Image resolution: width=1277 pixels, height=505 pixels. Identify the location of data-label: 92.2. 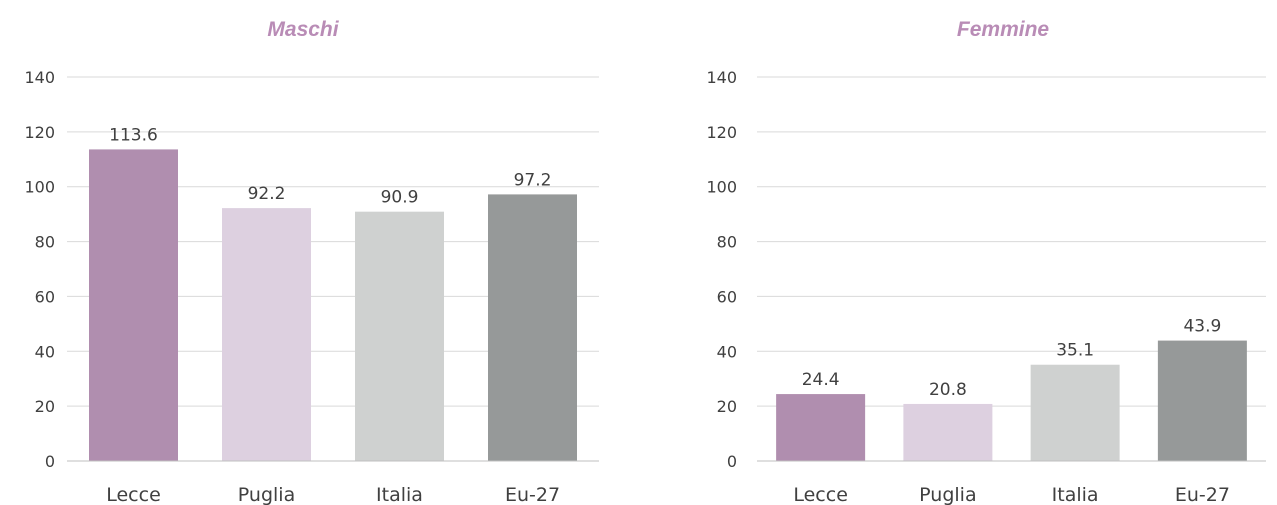
(267, 194).